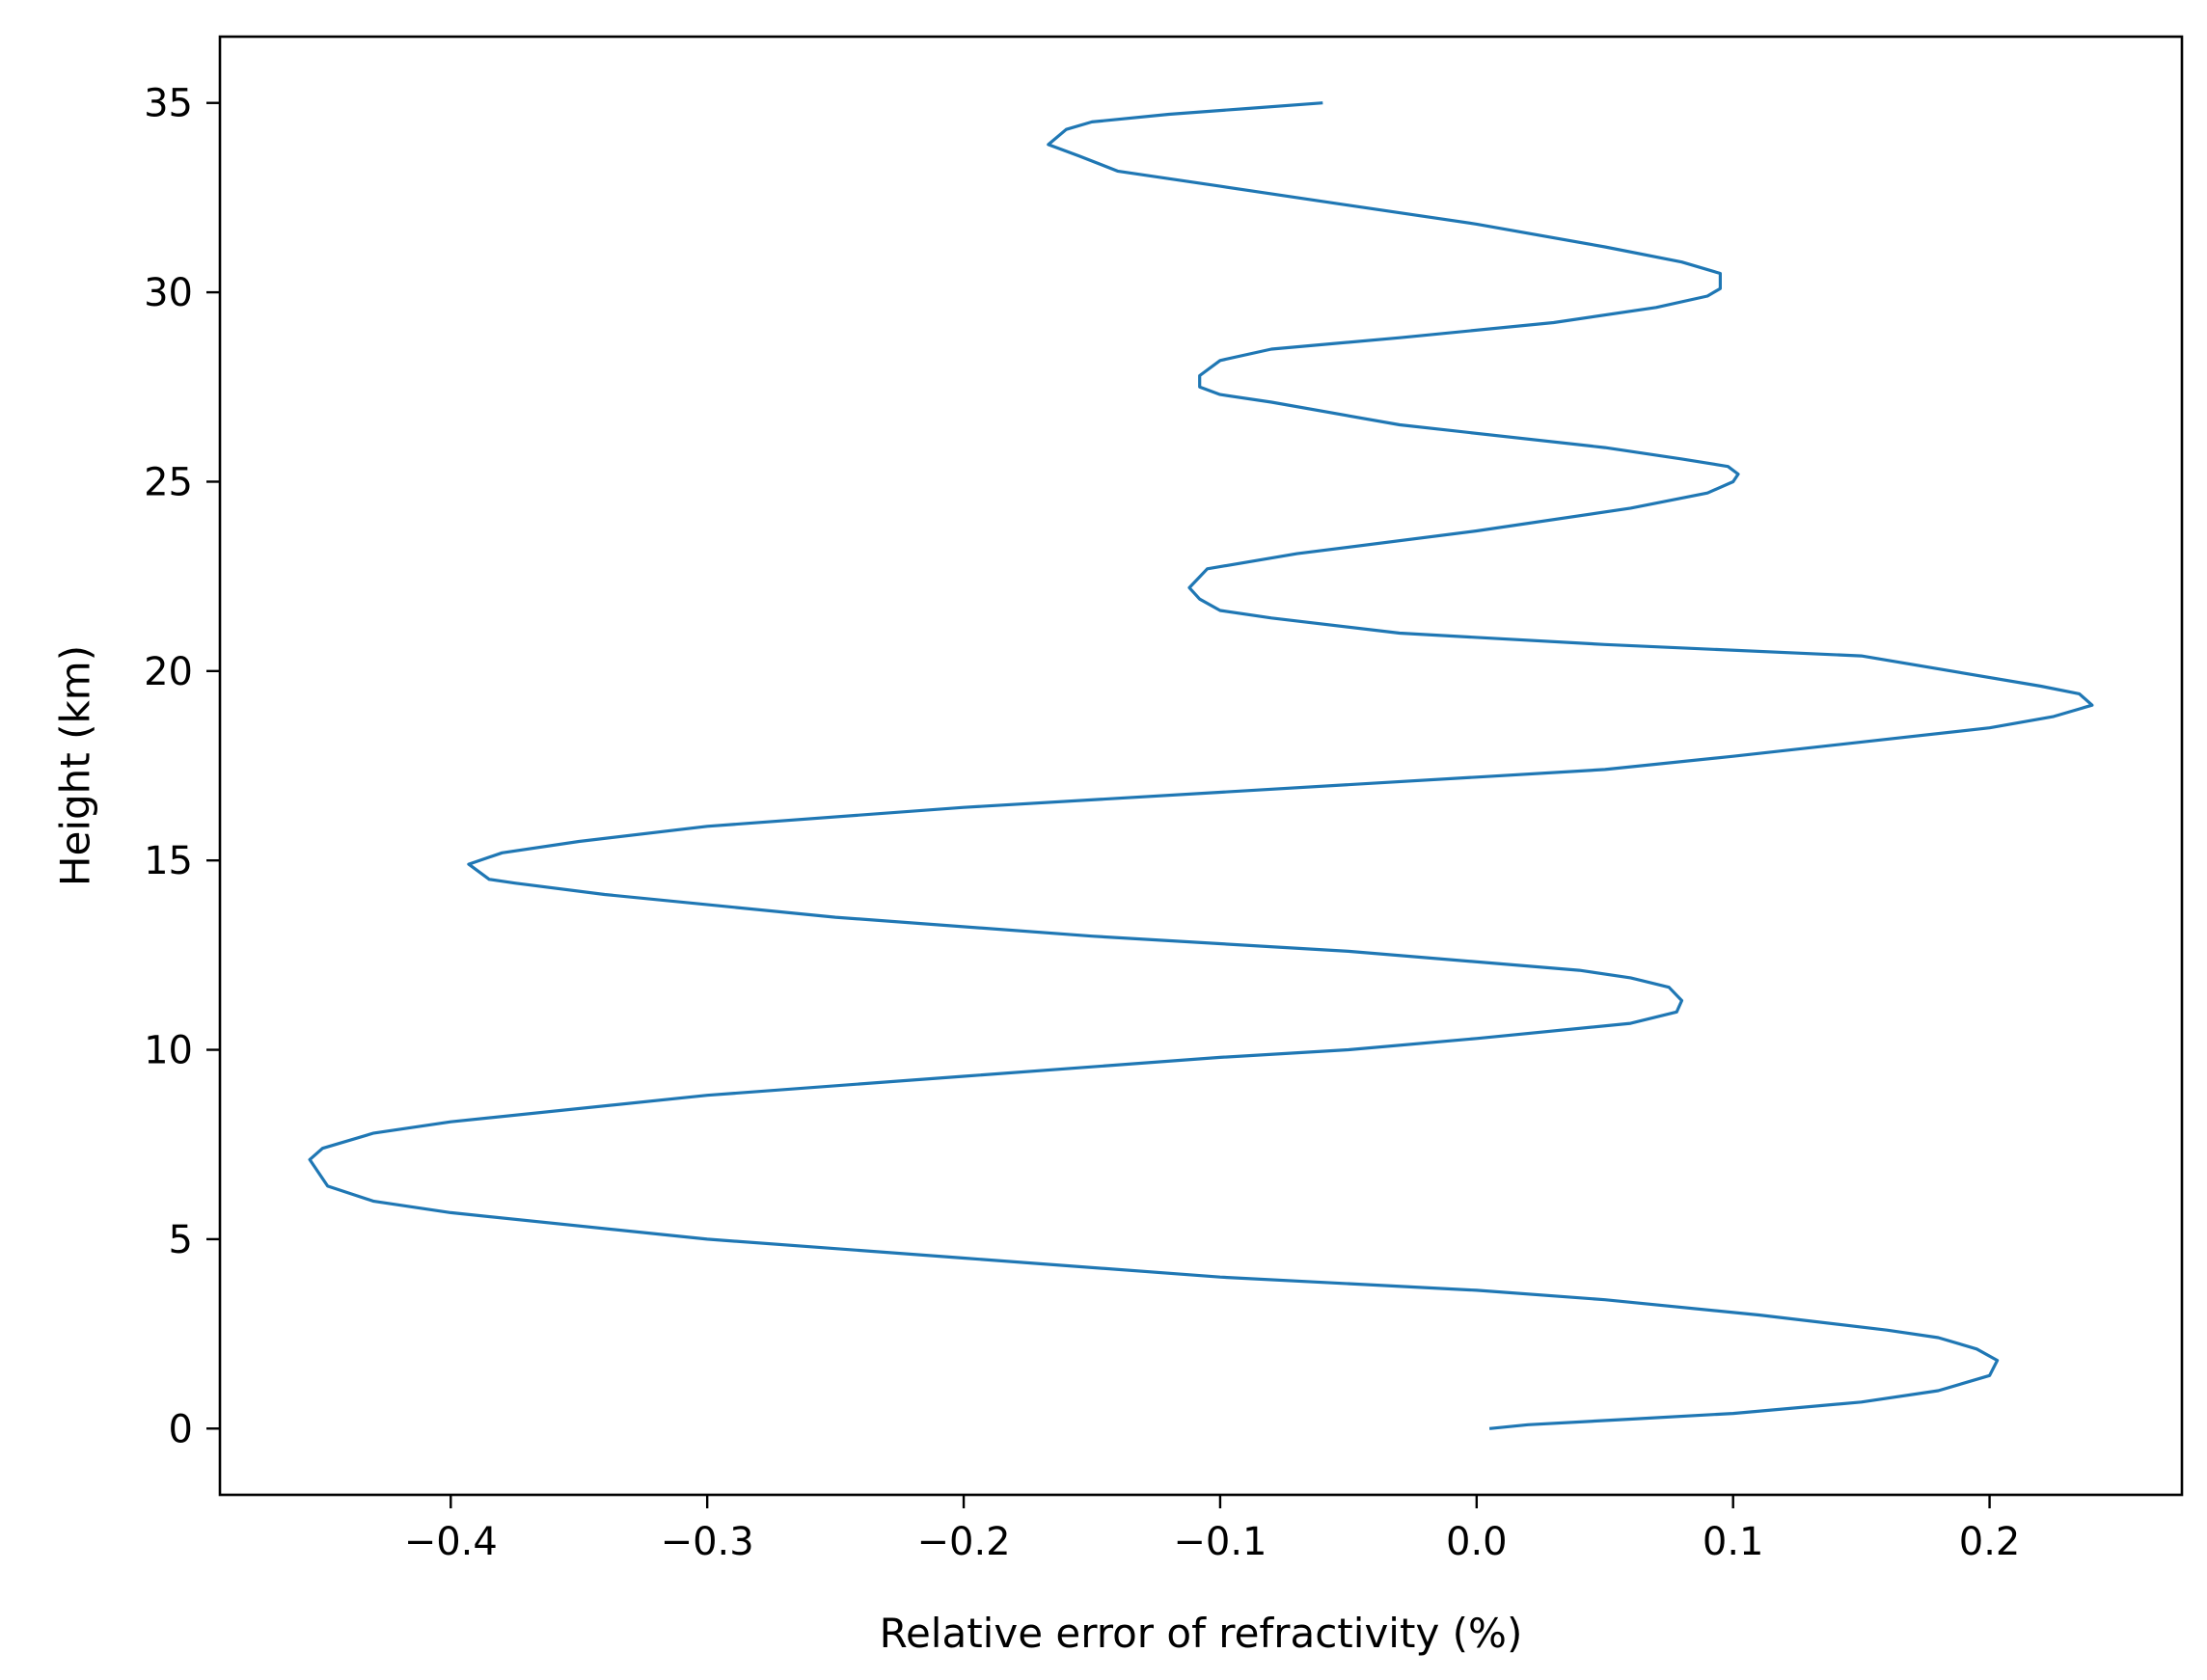 This screenshot has height=1680, width=2207. I want to click on y-tick-label: 25, so click(168, 482).